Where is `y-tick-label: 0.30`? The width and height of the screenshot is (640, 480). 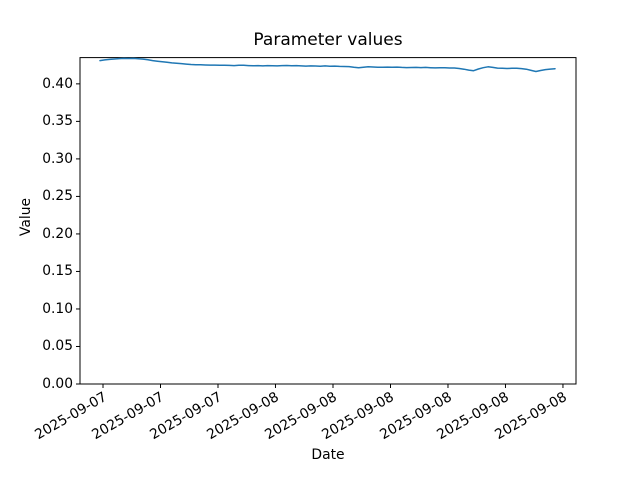 y-tick-label: 0.30 is located at coordinates (57, 158).